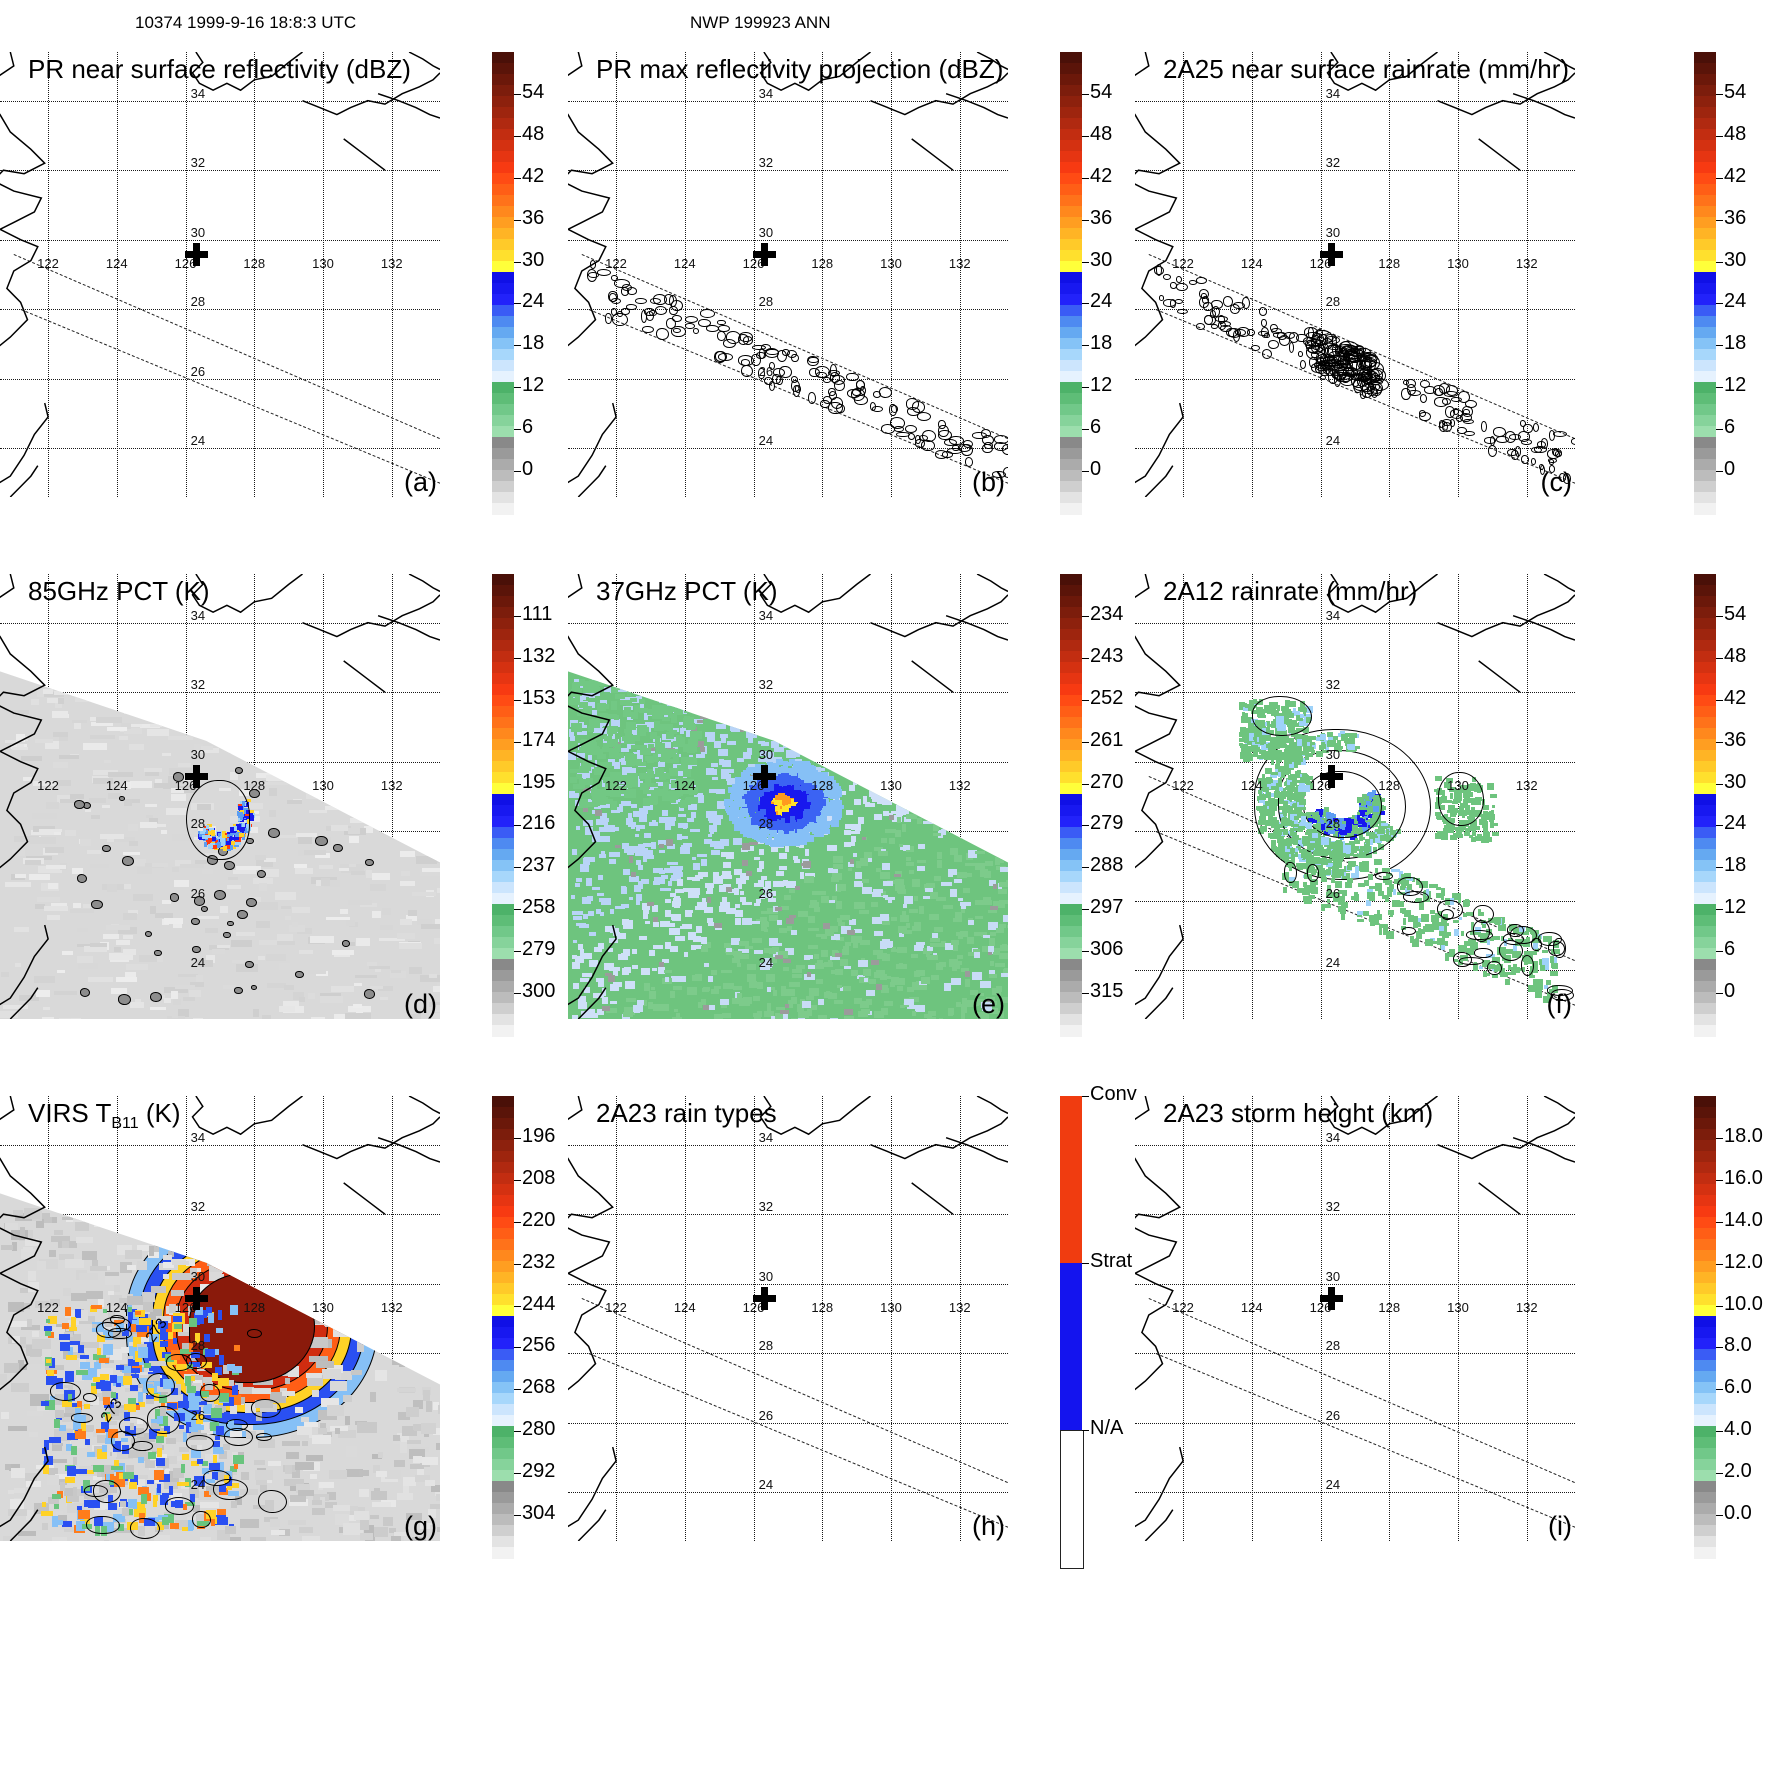 This screenshot has width=1771, height=1771. What do you see at coordinates (766, 754) in the screenshot?
I see `lat-tick-label: 30` at bounding box center [766, 754].